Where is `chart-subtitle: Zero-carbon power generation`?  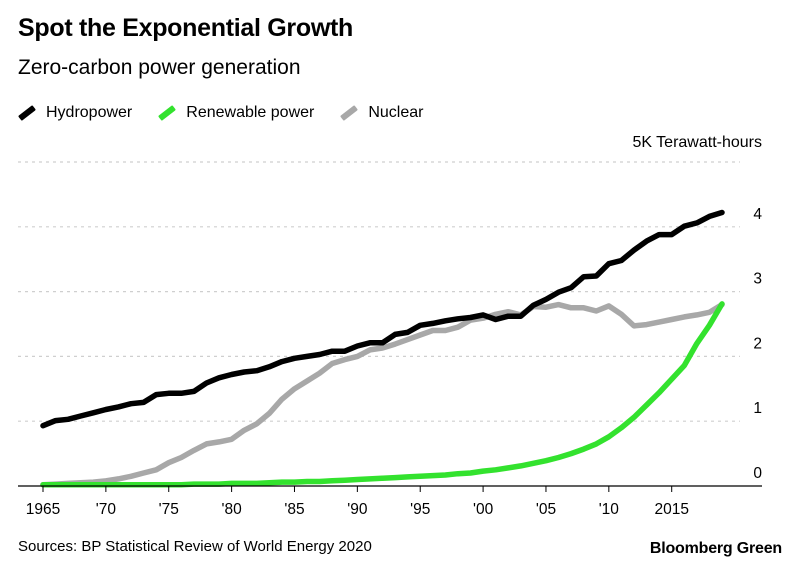 chart-subtitle: Zero-carbon power generation is located at coordinates (159, 67).